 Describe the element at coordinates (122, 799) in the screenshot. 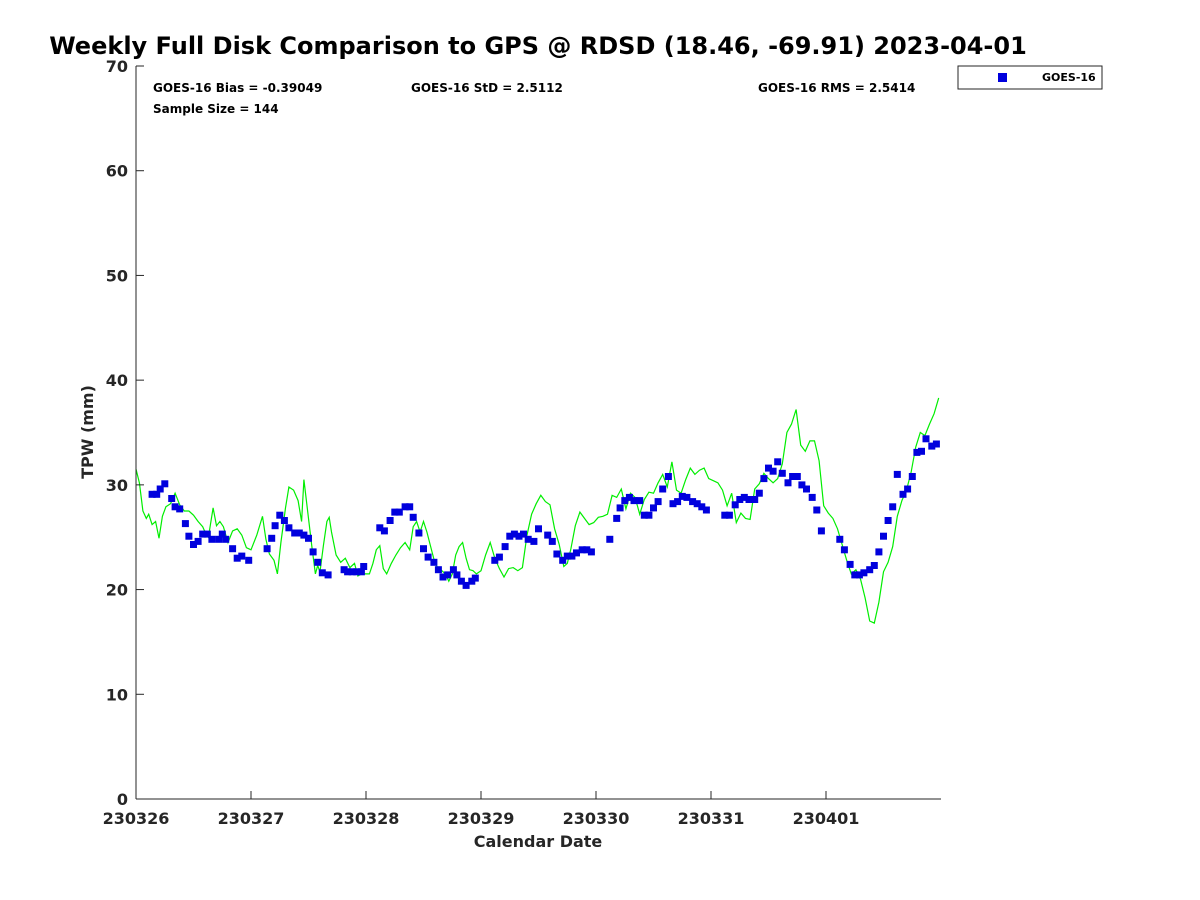

I see `y-tick-label: 0` at that location.